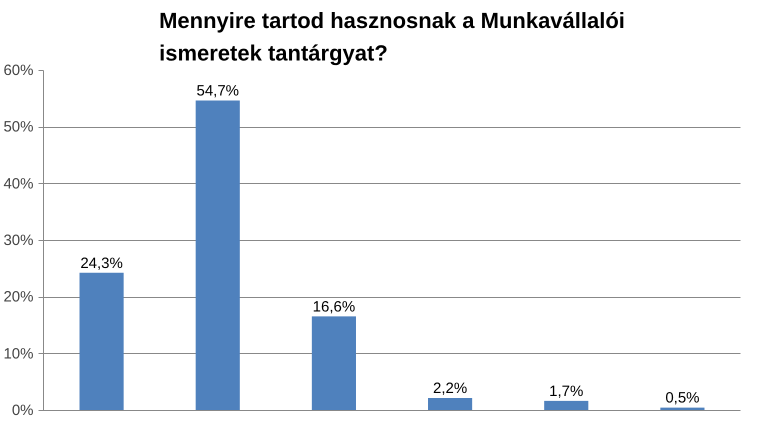 The height and width of the screenshot is (439, 766). What do you see at coordinates (18, 240) in the screenshot?
I see `y-tick-label: 30%` at bounding box center [18, 240].